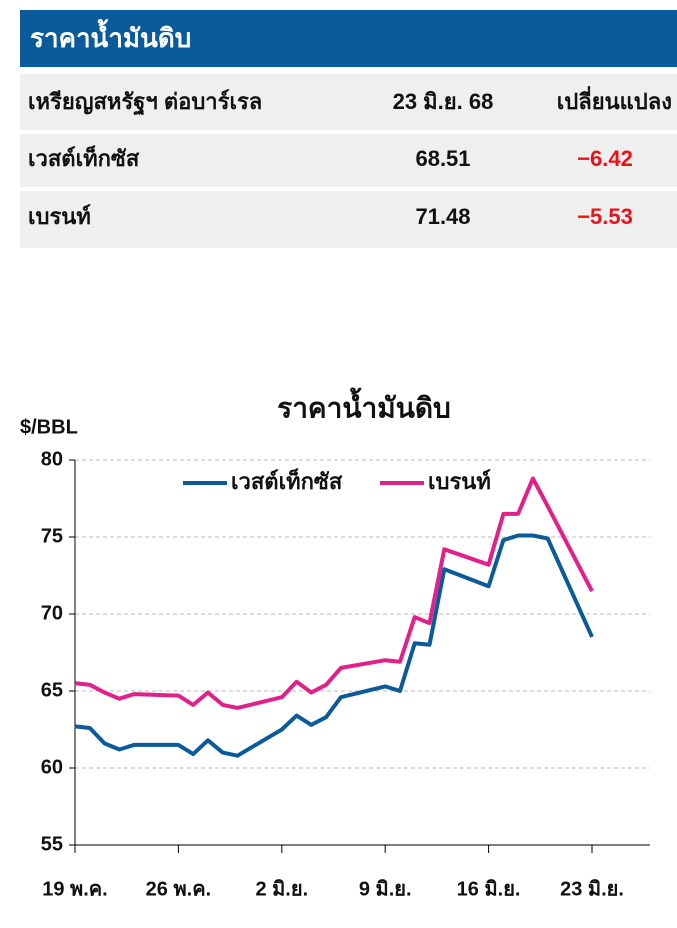 The width and height of the screenshot is (677, 928). Describe the element at coordinates (59, 216) in the screenshot. I see `table-cell: เบรนท์` at that location.